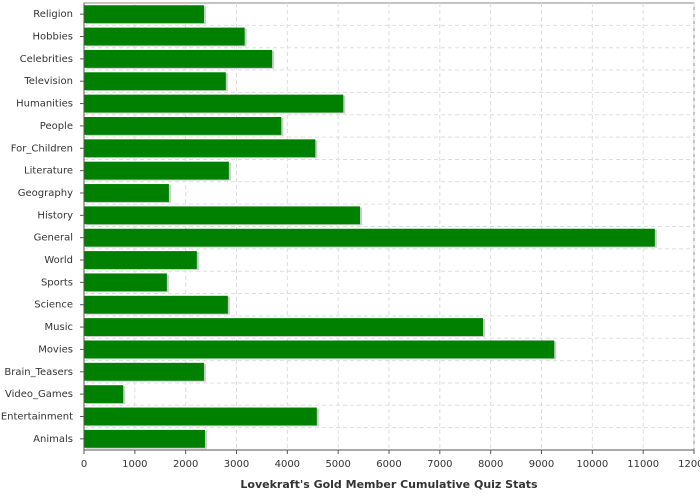  I want to click on y-tick-label: Geography, so click(45, 193).